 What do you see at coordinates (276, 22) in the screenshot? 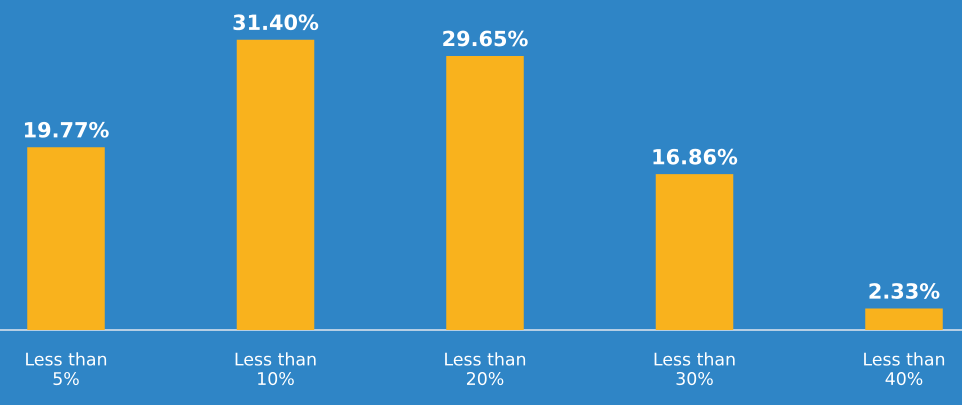
I see `data-label: 31.40%` at bounding box center [276, 22].